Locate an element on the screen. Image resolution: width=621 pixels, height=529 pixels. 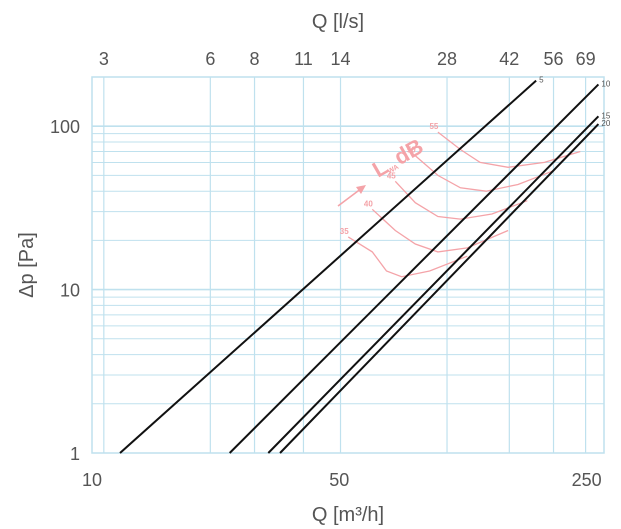
x2-tick-label: 8 is located at coordinates (255, 59).